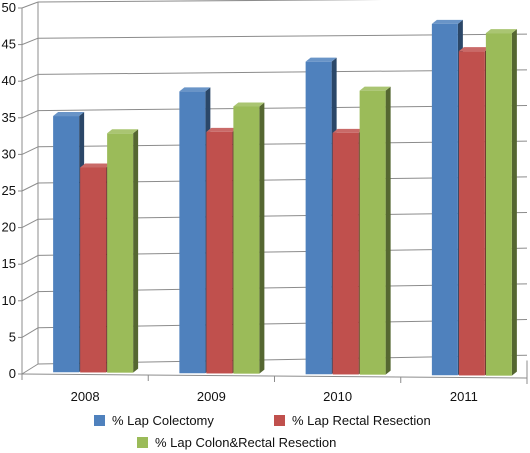  What do you see at coordinates (12, 336) in the screenshot?
I see `y-tick-label: 5` at bounding box center [12, 336].